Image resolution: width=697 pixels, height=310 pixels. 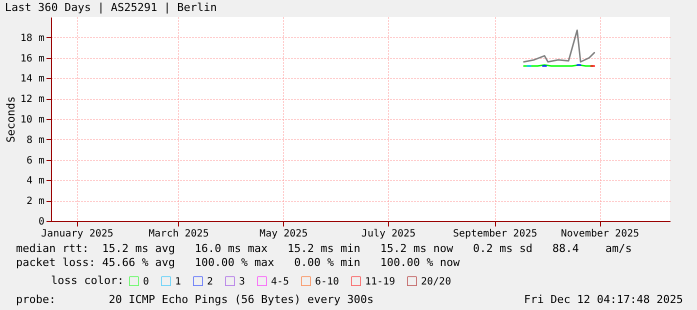 What do you see at coordinates (35, 181) in the screenshot?
I see `y-tick-label: 4 m` at bounding box center [35, 181].